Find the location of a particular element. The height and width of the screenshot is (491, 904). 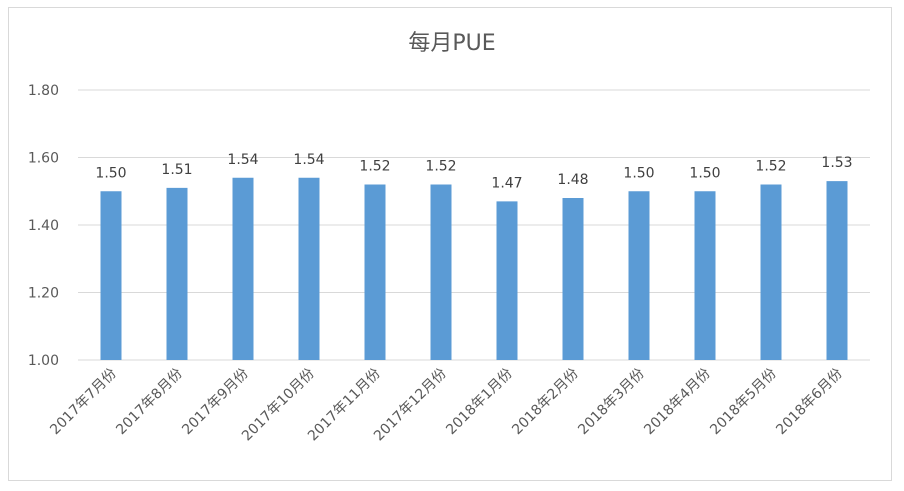

x-tick-label: 2018年1月份 is located at coordinates (479, 402).